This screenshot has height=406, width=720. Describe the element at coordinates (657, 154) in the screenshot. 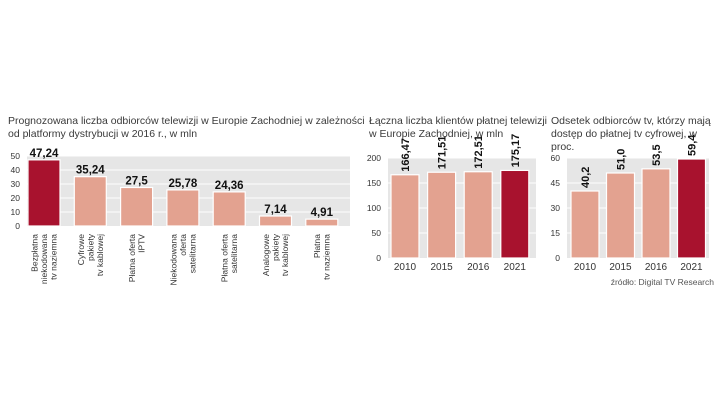

I see `chart3-value-label: 53,5` at that location.